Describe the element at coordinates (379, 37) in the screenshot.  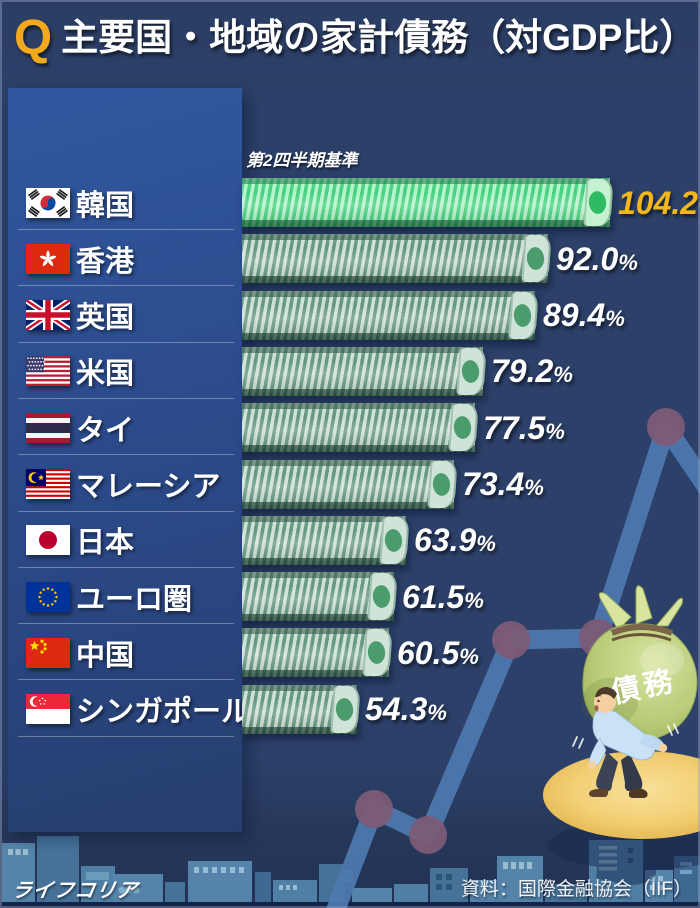
I see `title-text: 主要国・地域の家計債務（対GDP比）` at that location.